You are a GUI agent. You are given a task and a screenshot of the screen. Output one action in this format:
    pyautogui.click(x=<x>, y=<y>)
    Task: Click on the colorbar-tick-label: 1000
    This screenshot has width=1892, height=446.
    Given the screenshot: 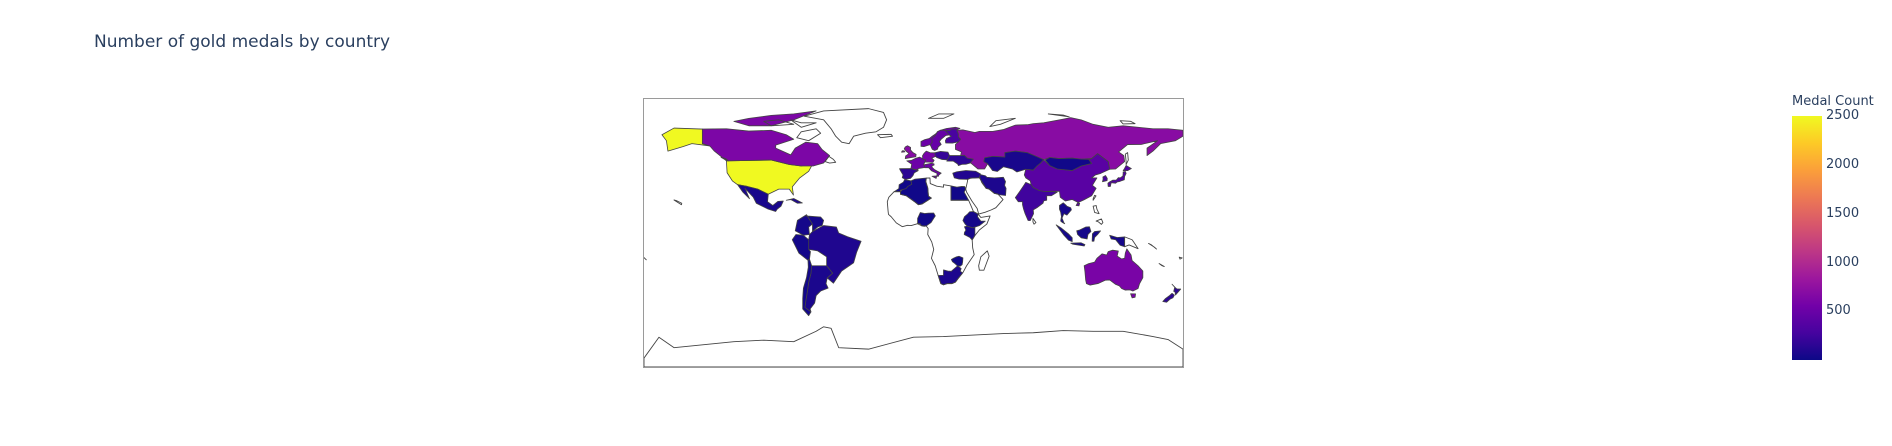 What is the action you would take?
    pyautogui.click(x=1843, y=262)
    